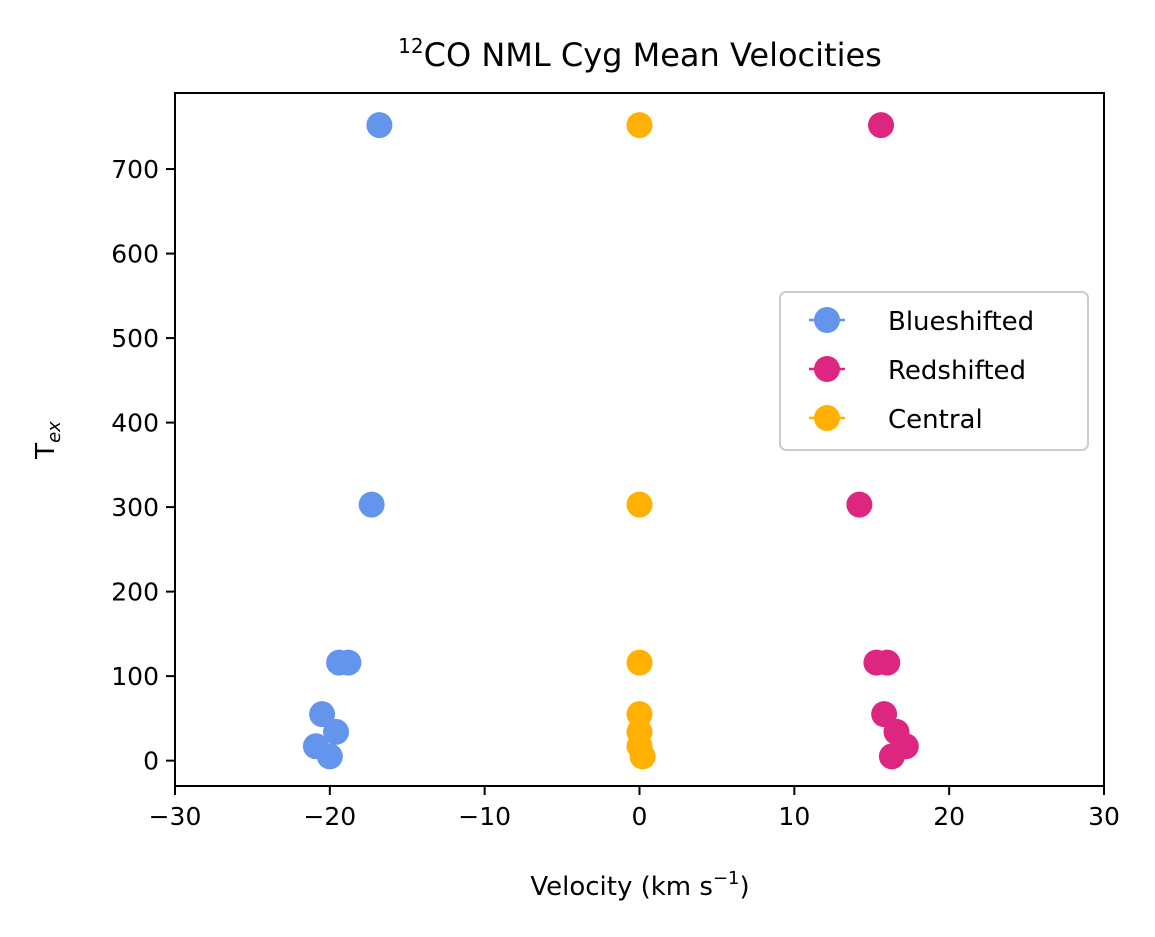 This screenshot has width=1155, height=937. Describe the element at coordinates (961, 322) in the screenshot. I see `legend-label-blueshifted: Blueshifted` at that location.